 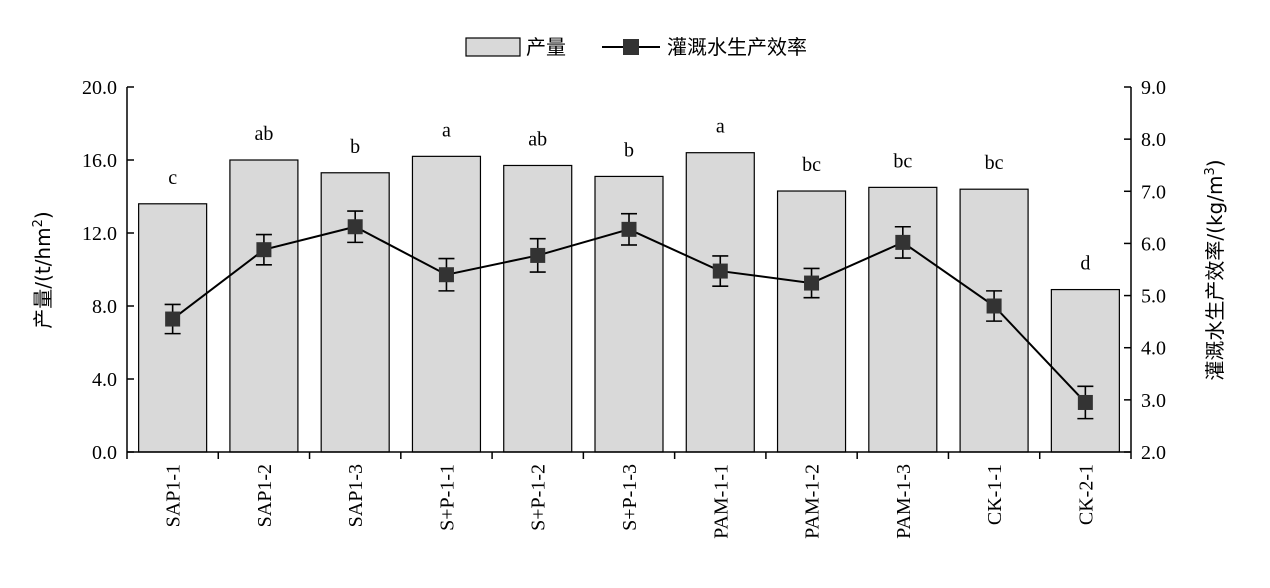 What do you see at coordinates (446, 304) in the screenshot?
I see `bar-S+P-1-1` at bounding box center [446, 304].